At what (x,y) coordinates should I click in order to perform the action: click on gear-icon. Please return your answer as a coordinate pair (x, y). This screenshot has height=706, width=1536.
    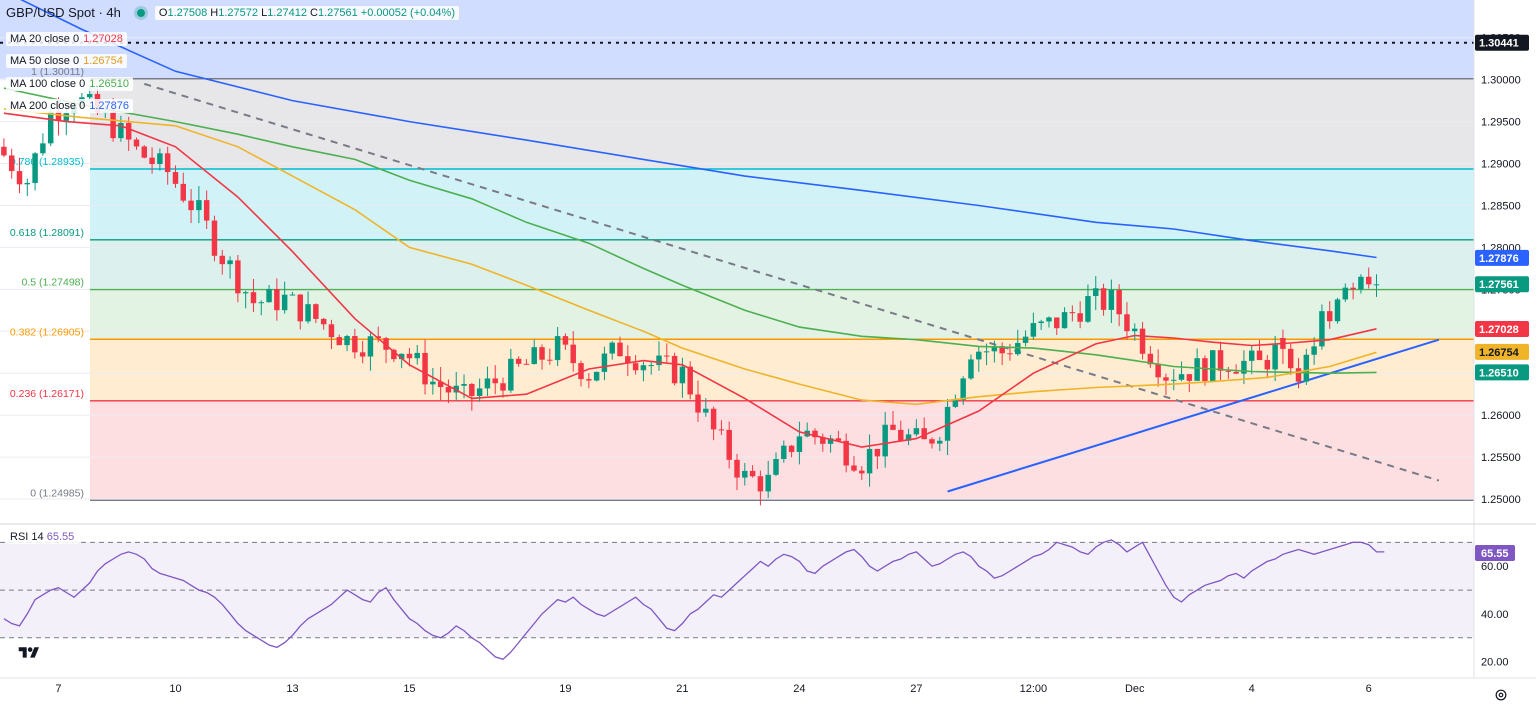
    Looking at the image, I should click on (1501, 695).